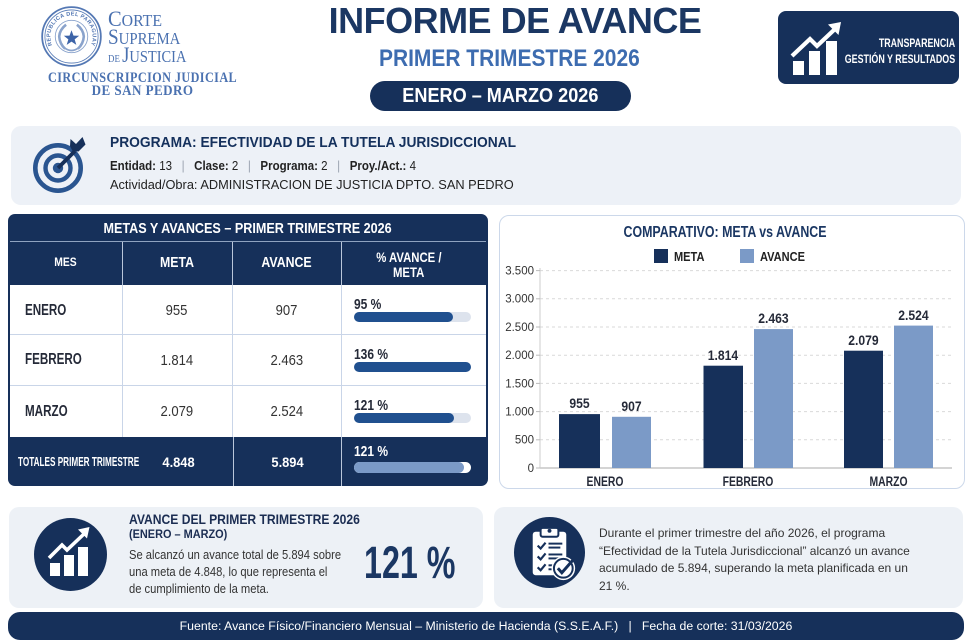 The width and height of the screenshot is (972, 644). What do you see at coordinates (519, 384) in the screenshot?
I see `svg-text: 1.500` at bounding box center [519, 384].